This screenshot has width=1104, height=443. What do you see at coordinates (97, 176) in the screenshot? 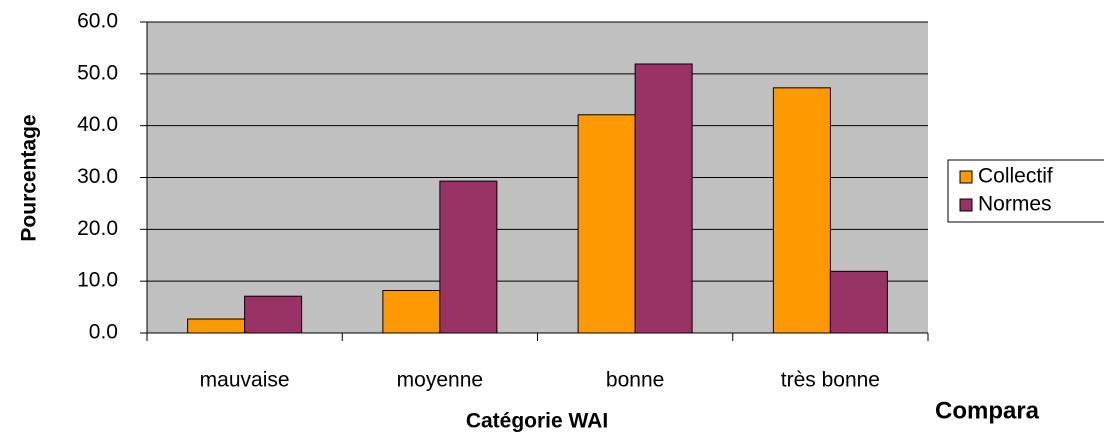
I see `y-tick-label: 30.0` at bounding box center [97, 176].